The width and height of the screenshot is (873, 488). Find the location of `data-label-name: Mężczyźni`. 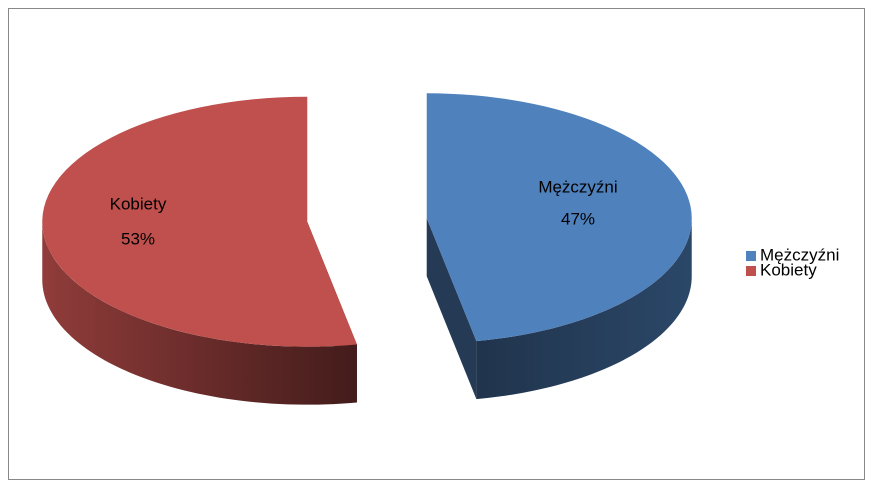

data-label-name: Mężczyźni is located at coordinates (577, 186).